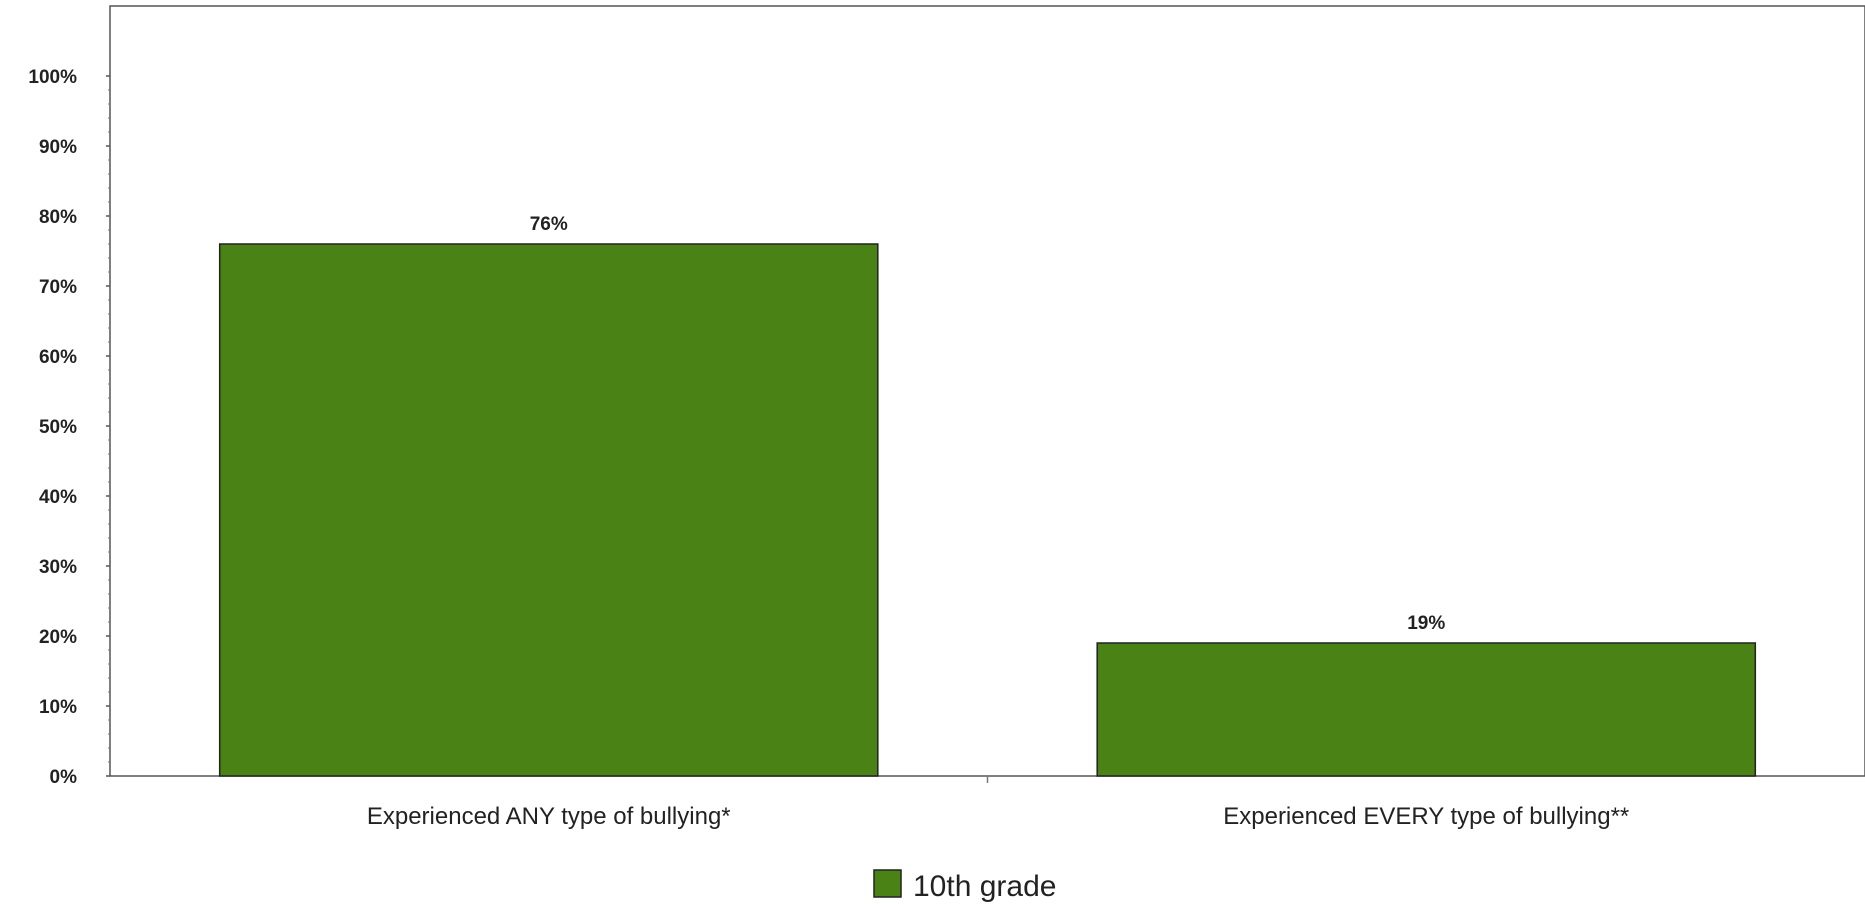 This screenshot has height=905, width=1865. Describe the element at coordinates (984, 886) in the screenshot. I see `legend-label-10th-grade: 10th grade` at that location.